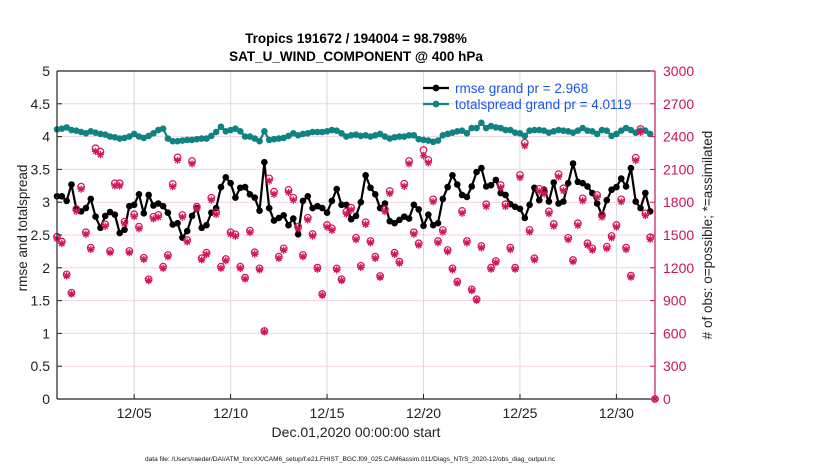  What do you see at coordinates (41, 366) in the screenshot?
I see `left-tick-label: 0.5` at bounding box center [41, 366].